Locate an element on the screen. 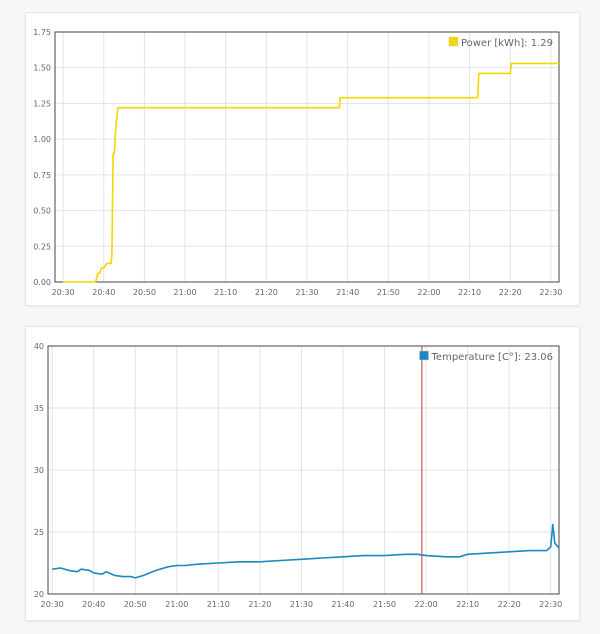  legend: Temperature [C°]: 23.06 is located at coordinates (486, 356).